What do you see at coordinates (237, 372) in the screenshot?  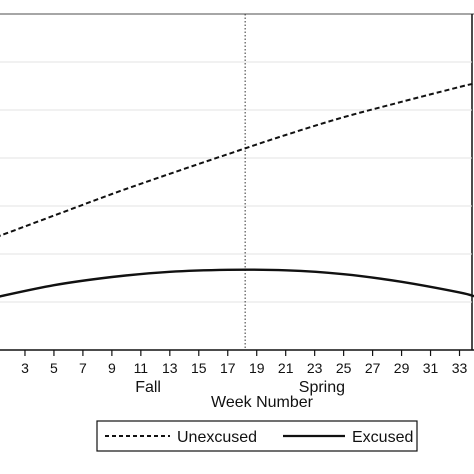 I see `x-axis: 13579111315171921232527293133FallSpring` at bounding box center [237, 372].